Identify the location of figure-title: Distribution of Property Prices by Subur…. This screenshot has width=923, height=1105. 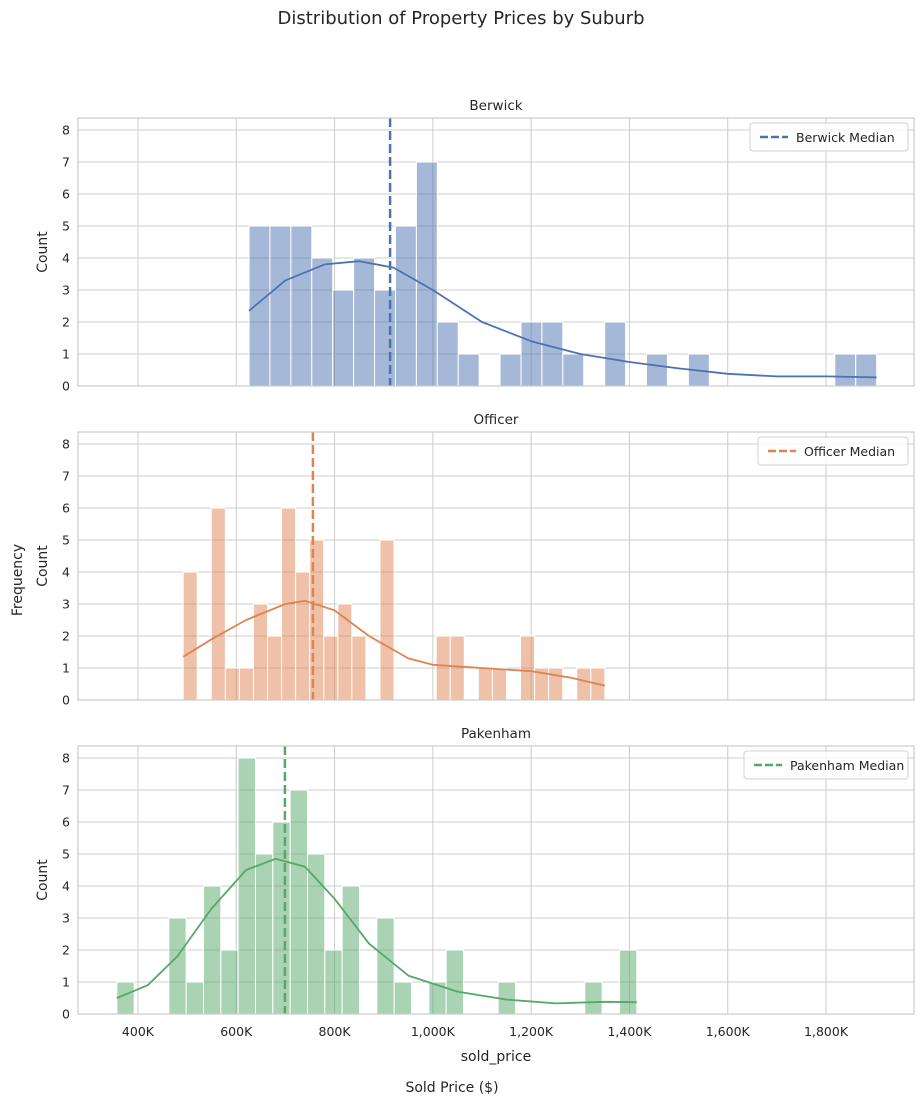
(461, 18).